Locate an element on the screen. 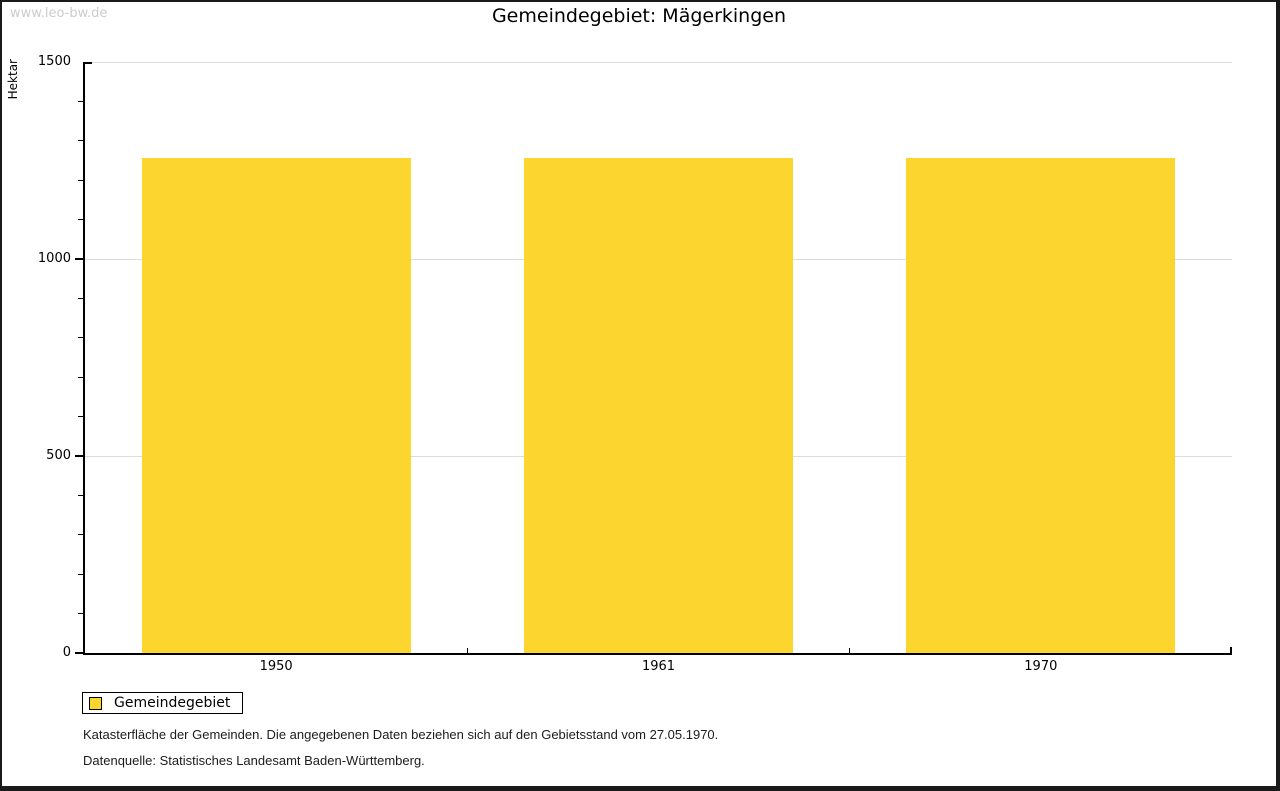 This screenshot has width=1280, height=791. x-tick-label-1970: 1970 is located at coordinates (1041, 666).